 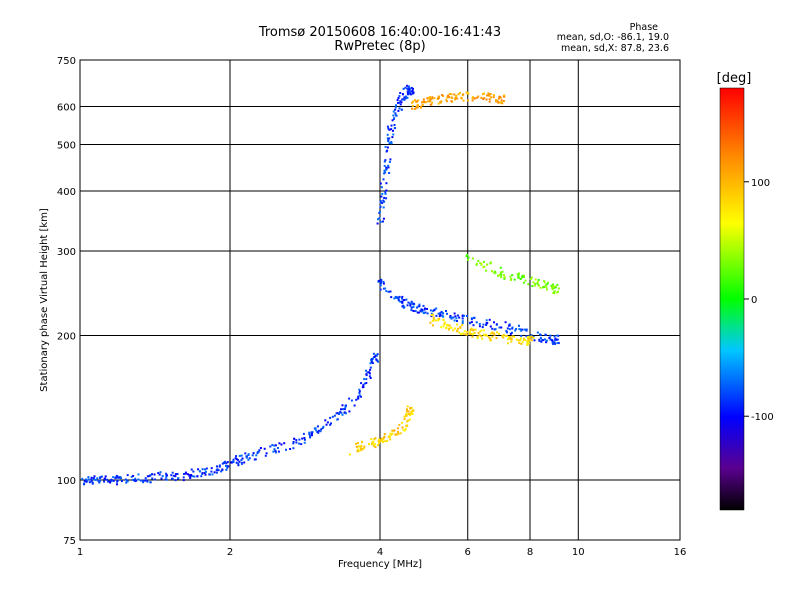 What do you see at coordinates (762, 417) in the screenshot?
I see `colorbar-tick-label: -100` at bounding box center [762, 417].